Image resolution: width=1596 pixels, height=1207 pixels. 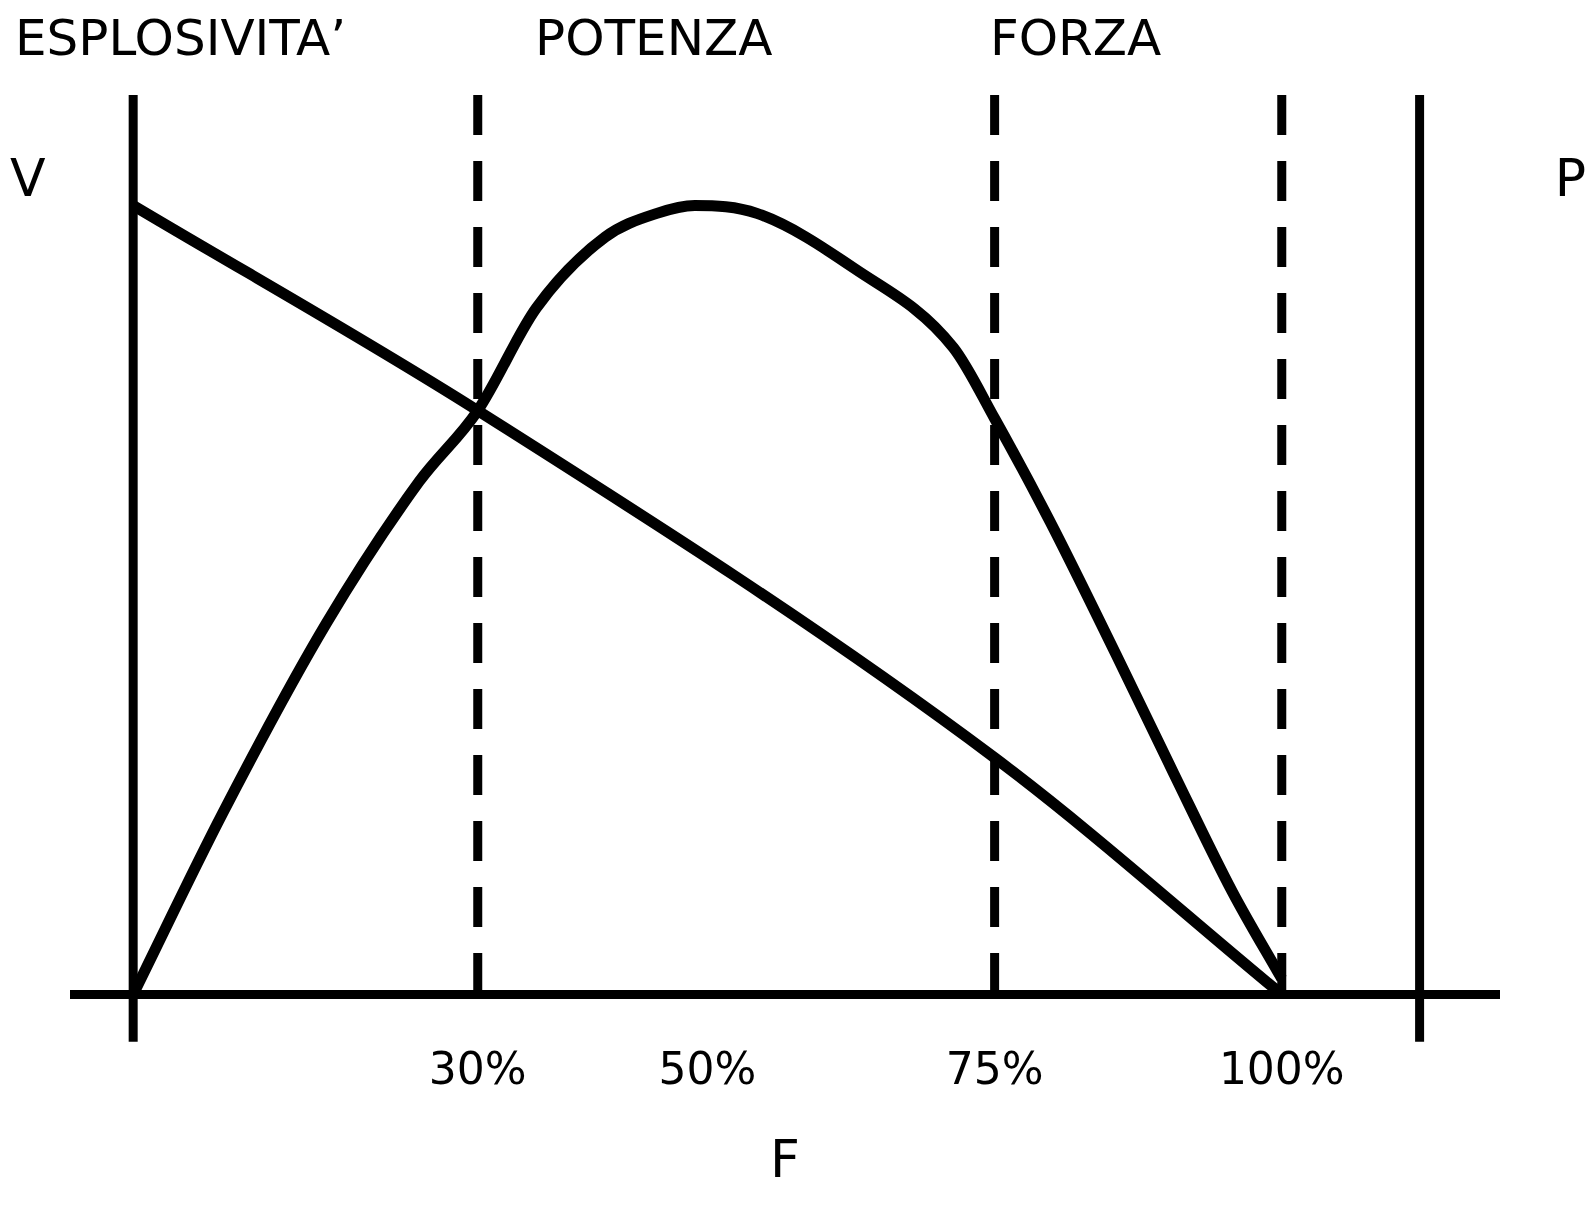 I want to click on text: POTENZA, so click(x=654, y=38).